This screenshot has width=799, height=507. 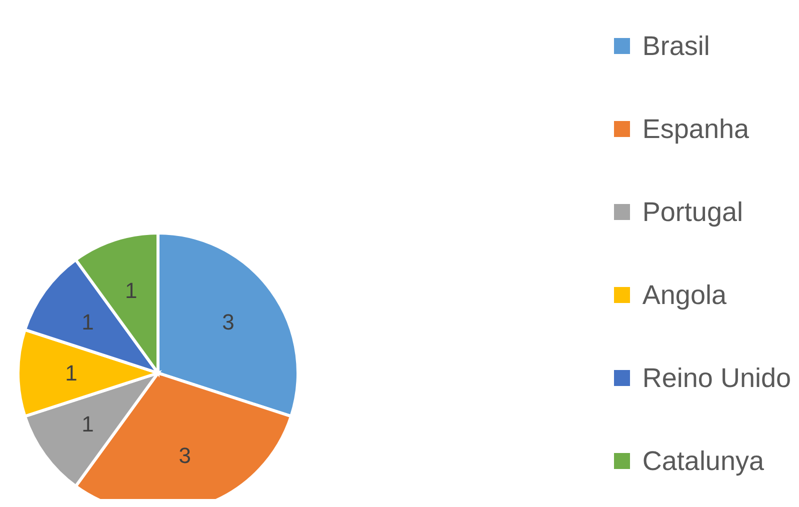 I want to click on legend-label: Brasil, so click(x=676, y=46).